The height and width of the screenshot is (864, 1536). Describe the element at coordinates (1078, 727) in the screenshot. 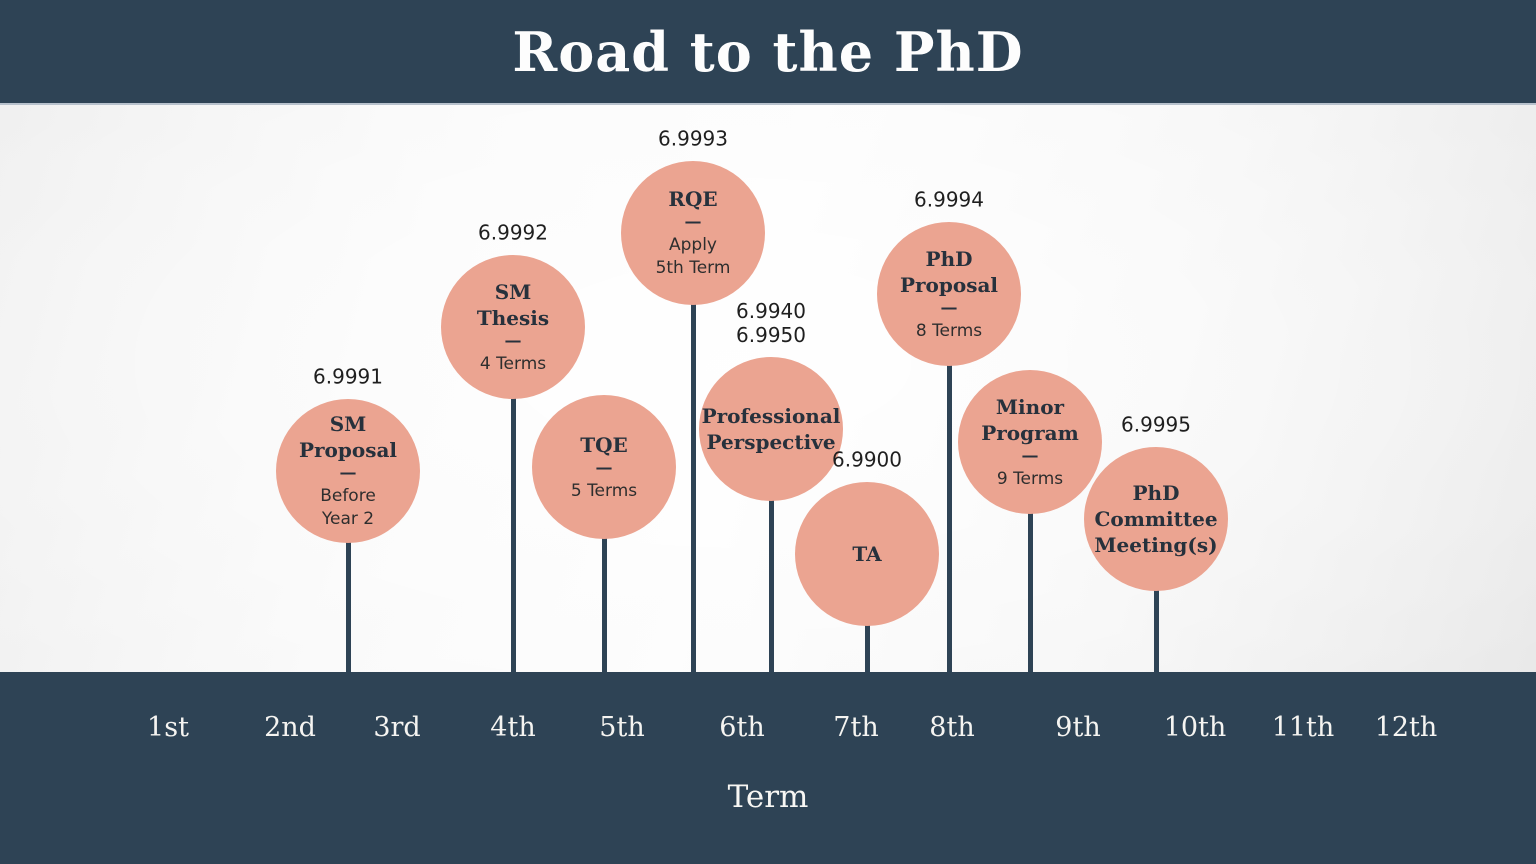

I see `term-label-9th: 9th` at that location.